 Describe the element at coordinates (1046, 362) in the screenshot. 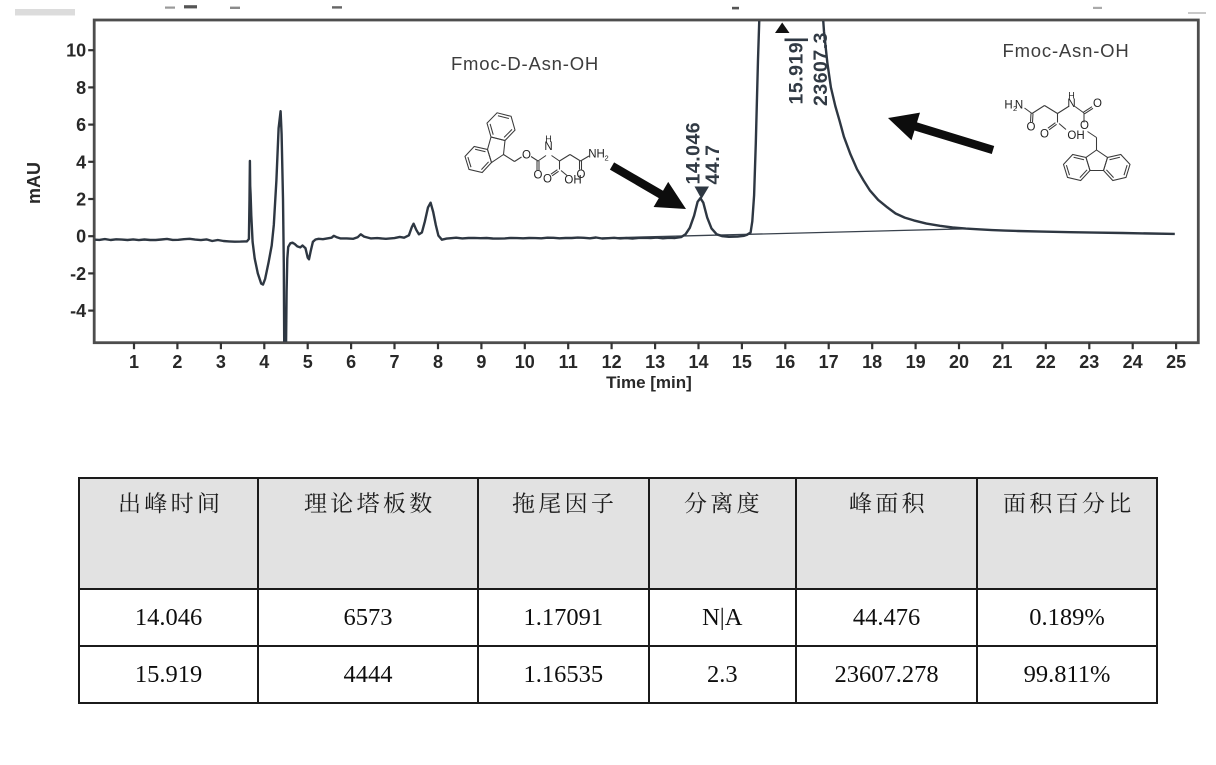

I see `svg-text: 22` at that location.